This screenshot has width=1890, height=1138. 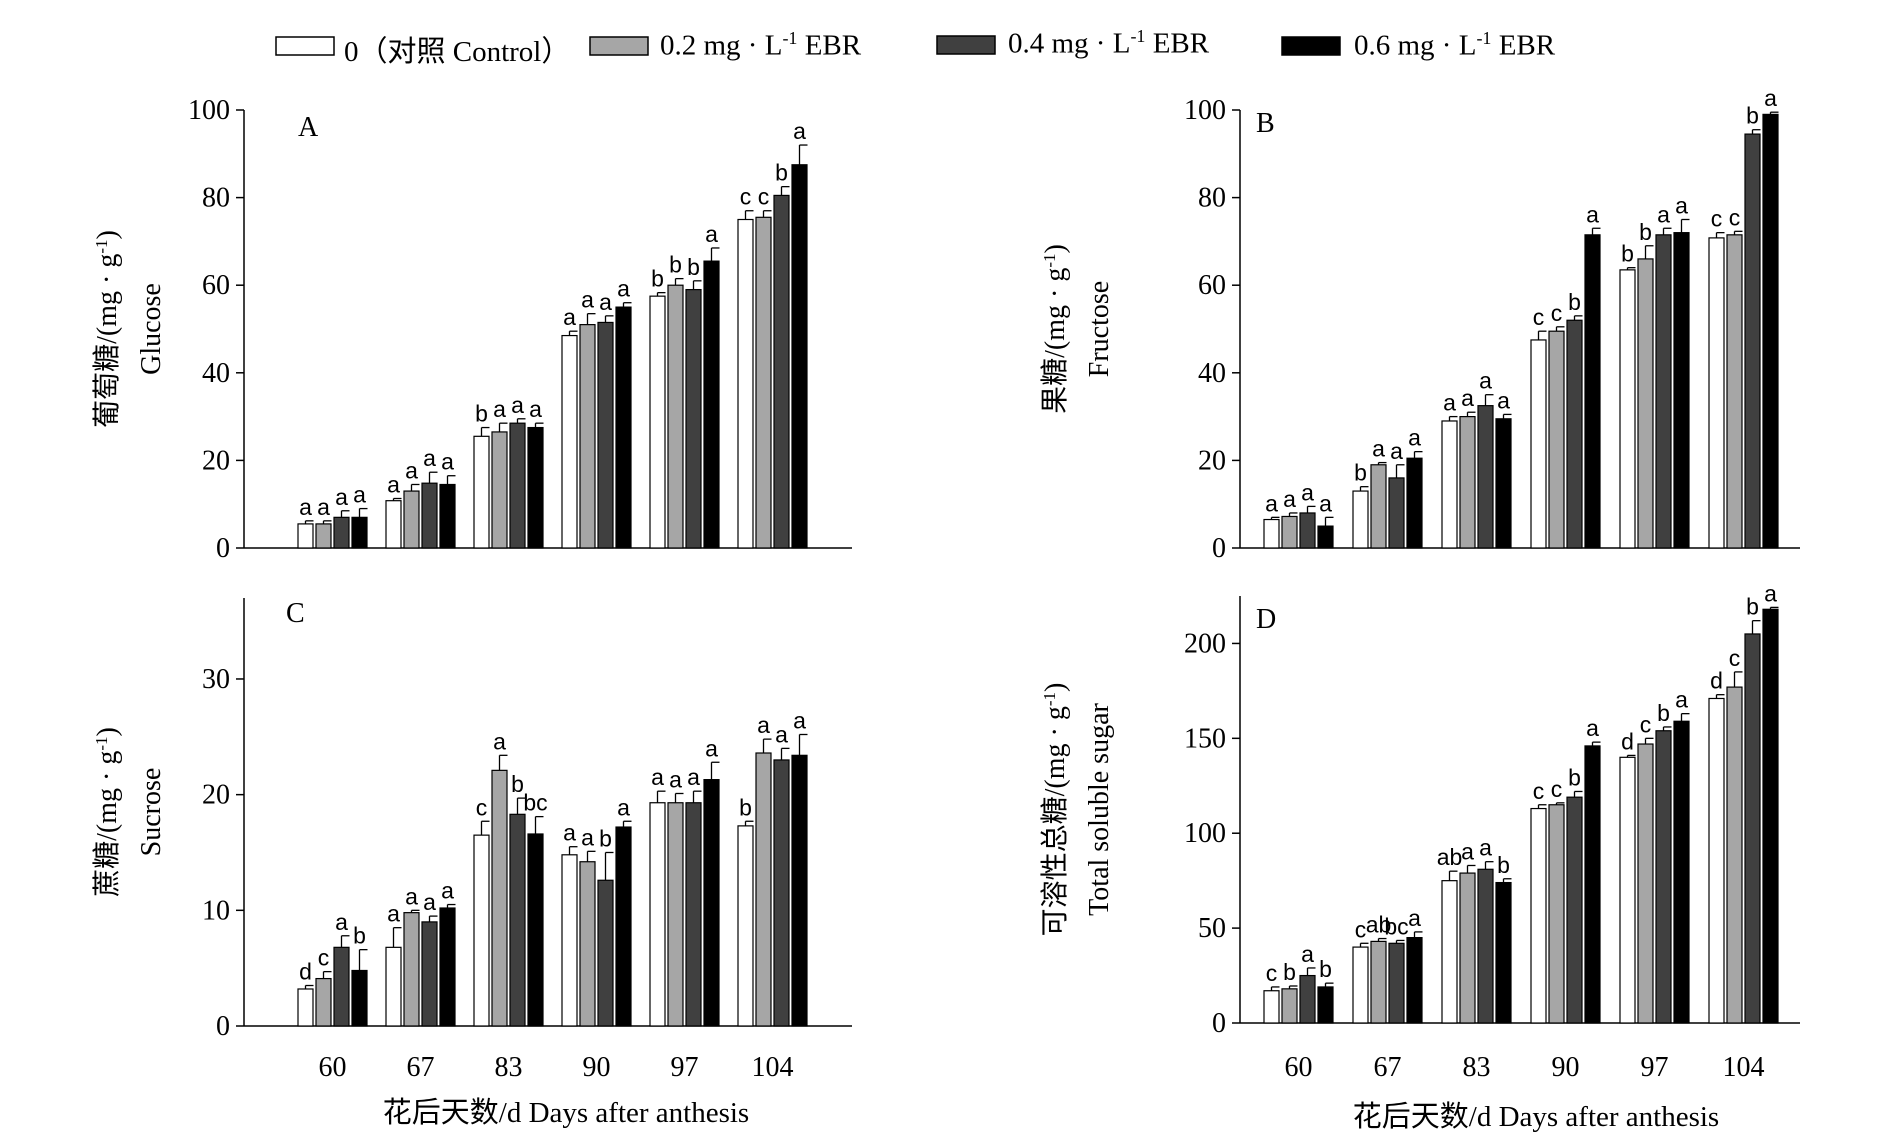 I want to click on y-tick-label: 80, so click(x=1212, y=198).